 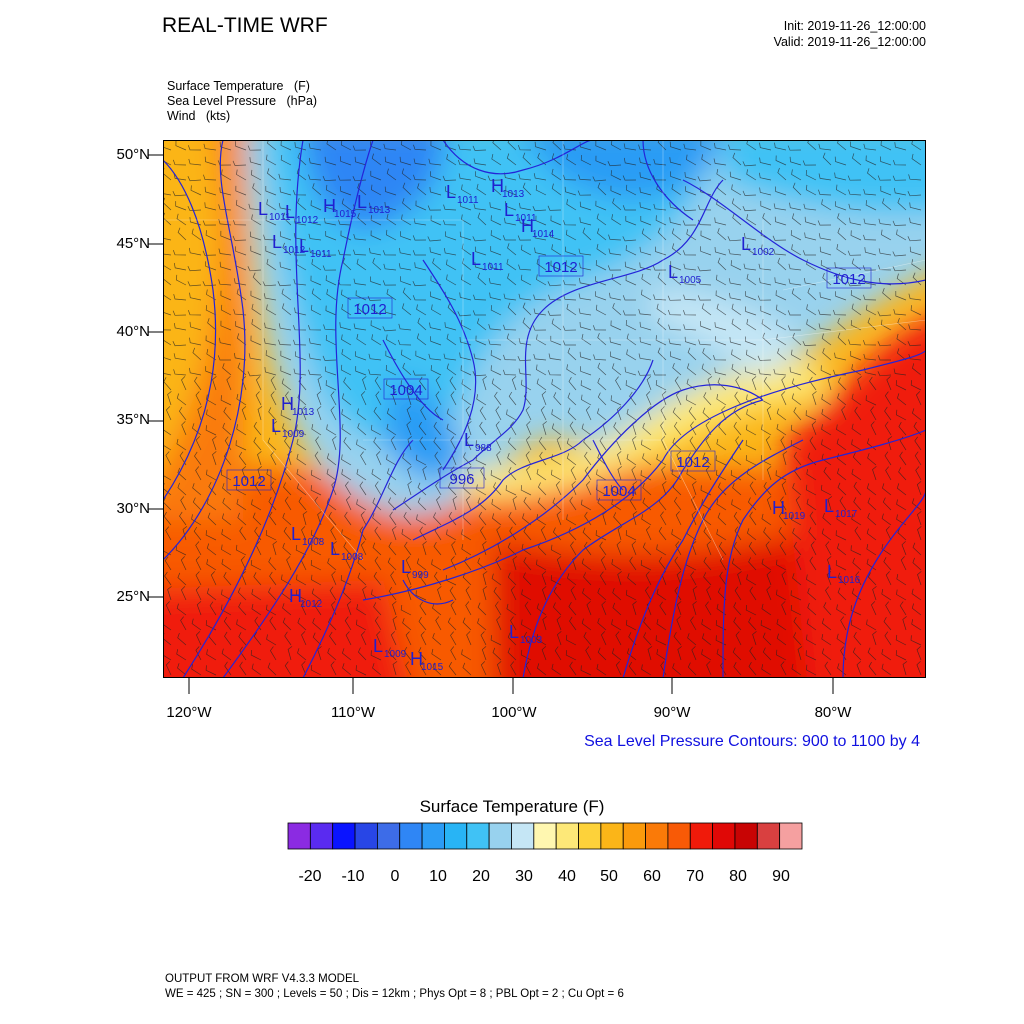 What do you see at coordinates (690, 280) in the screenshot?
I see `svg-text: 1005` at bounding box center [690, 280].